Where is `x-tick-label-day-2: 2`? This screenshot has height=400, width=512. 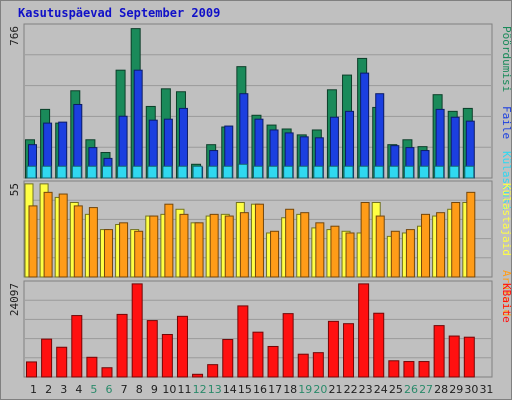
x-tick-label-day-2: 2 is located at coordinates (48, 389).